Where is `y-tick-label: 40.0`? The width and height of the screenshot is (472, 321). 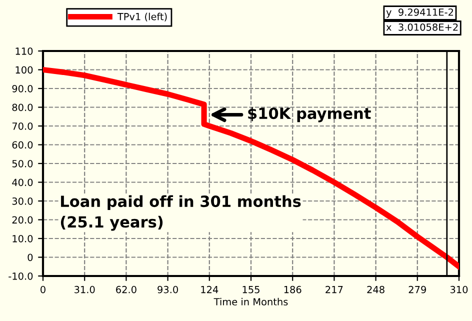 y-tick-label: 40.0 is located at coordinates (22, 182).